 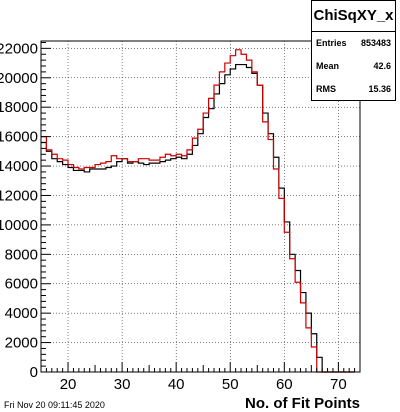 I want to click on stats-row-entries: Entries 853483, so click(x=353, y=43).